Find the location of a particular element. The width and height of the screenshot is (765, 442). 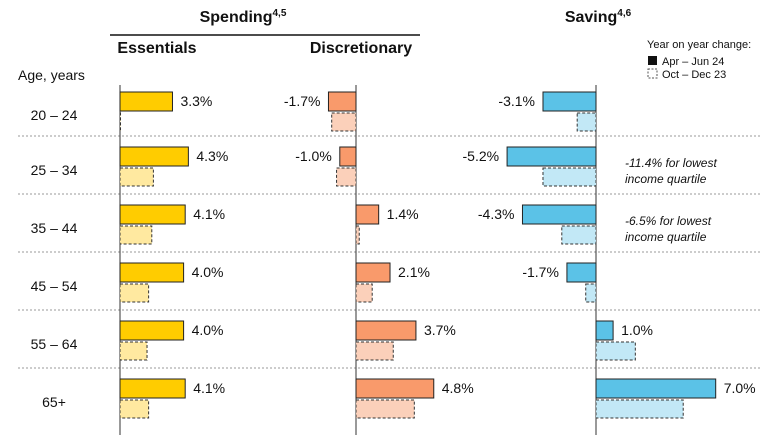

data-label: 3.7% is located at coordinates (440, 330).